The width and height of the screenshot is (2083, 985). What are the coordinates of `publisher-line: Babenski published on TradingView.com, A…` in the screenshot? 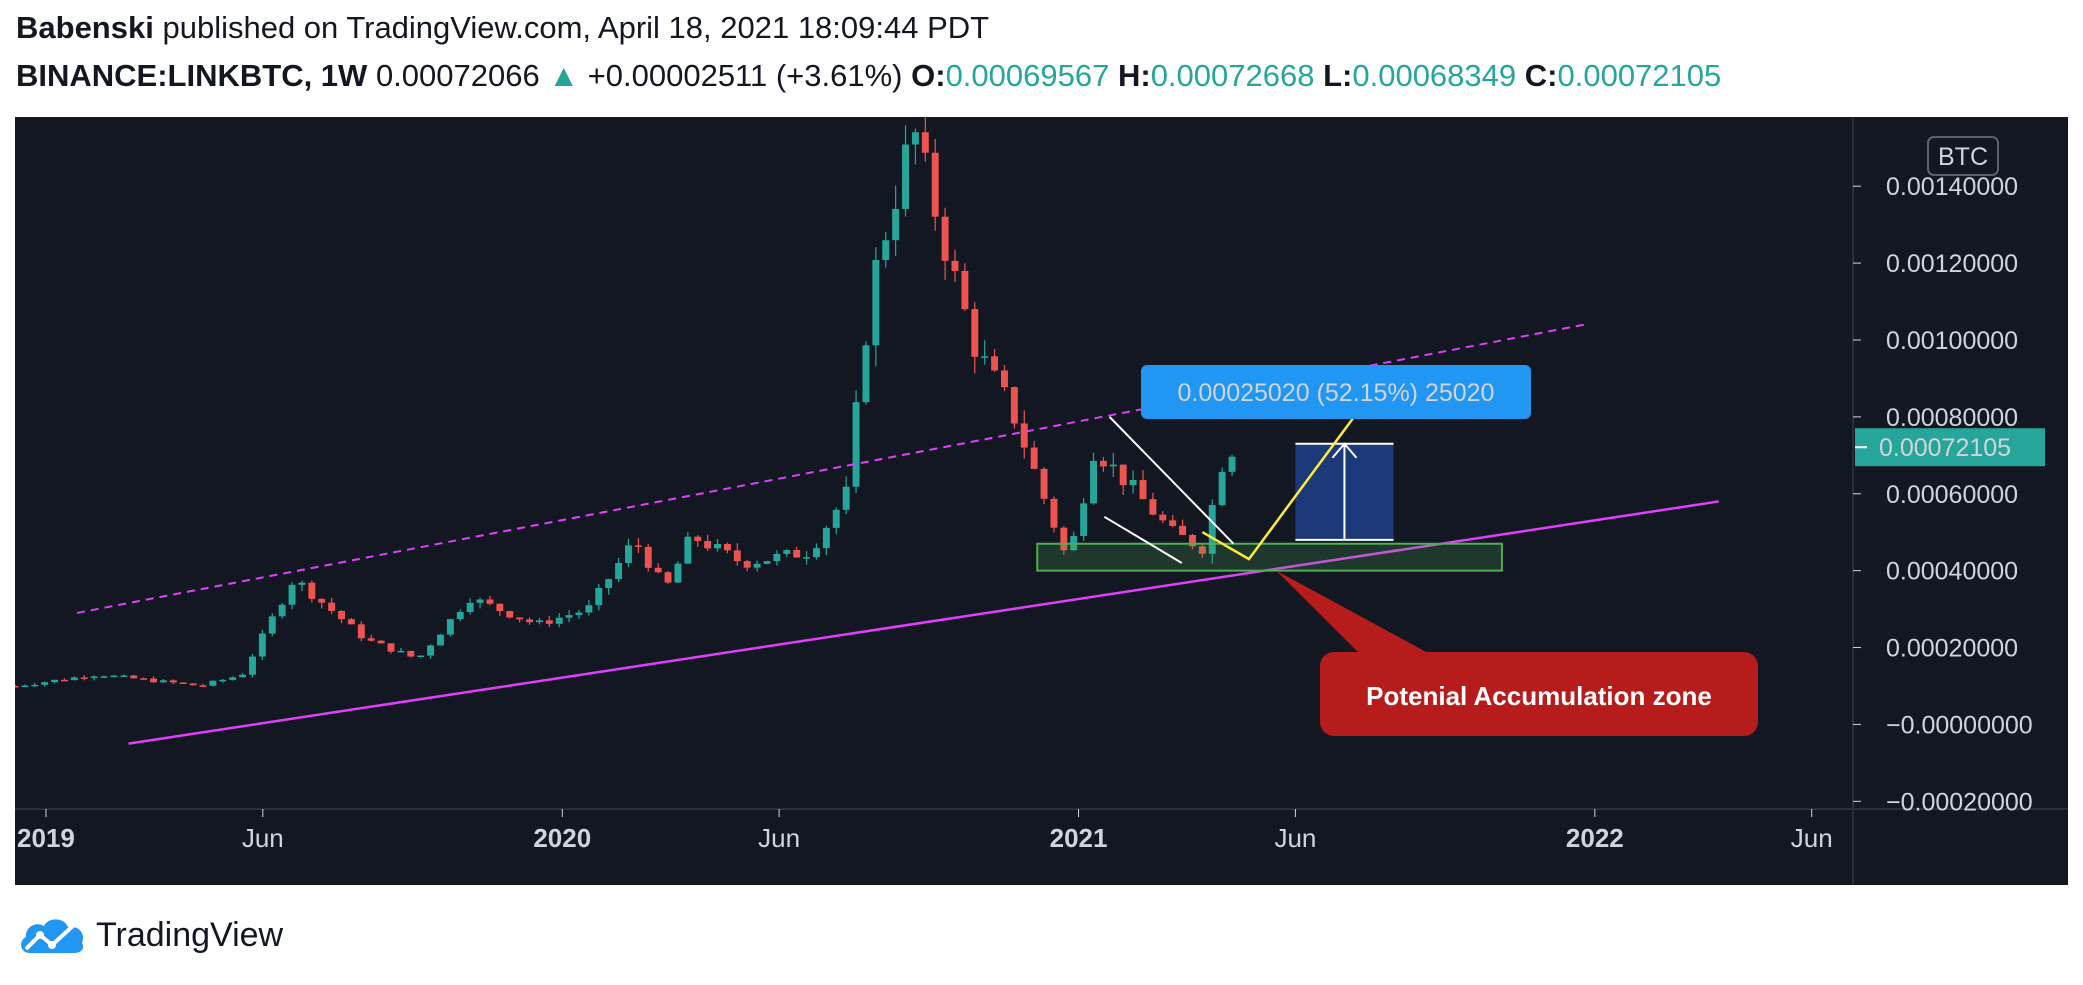 It's located at (502, 28).